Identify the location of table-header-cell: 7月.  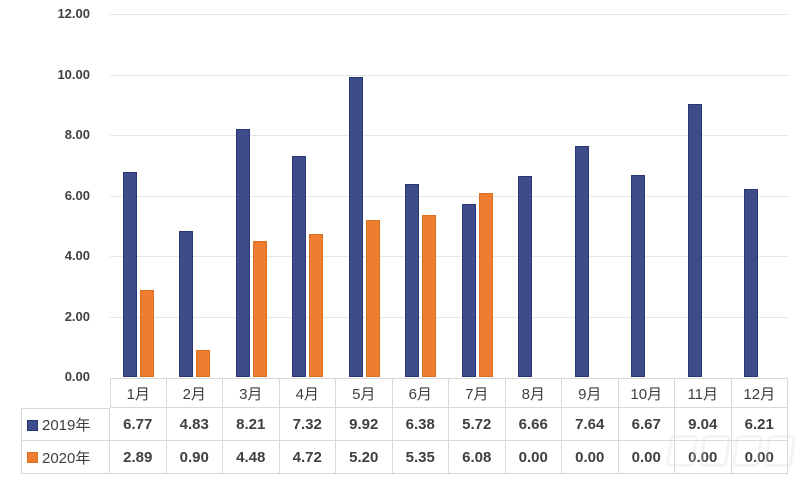
(477, 393).